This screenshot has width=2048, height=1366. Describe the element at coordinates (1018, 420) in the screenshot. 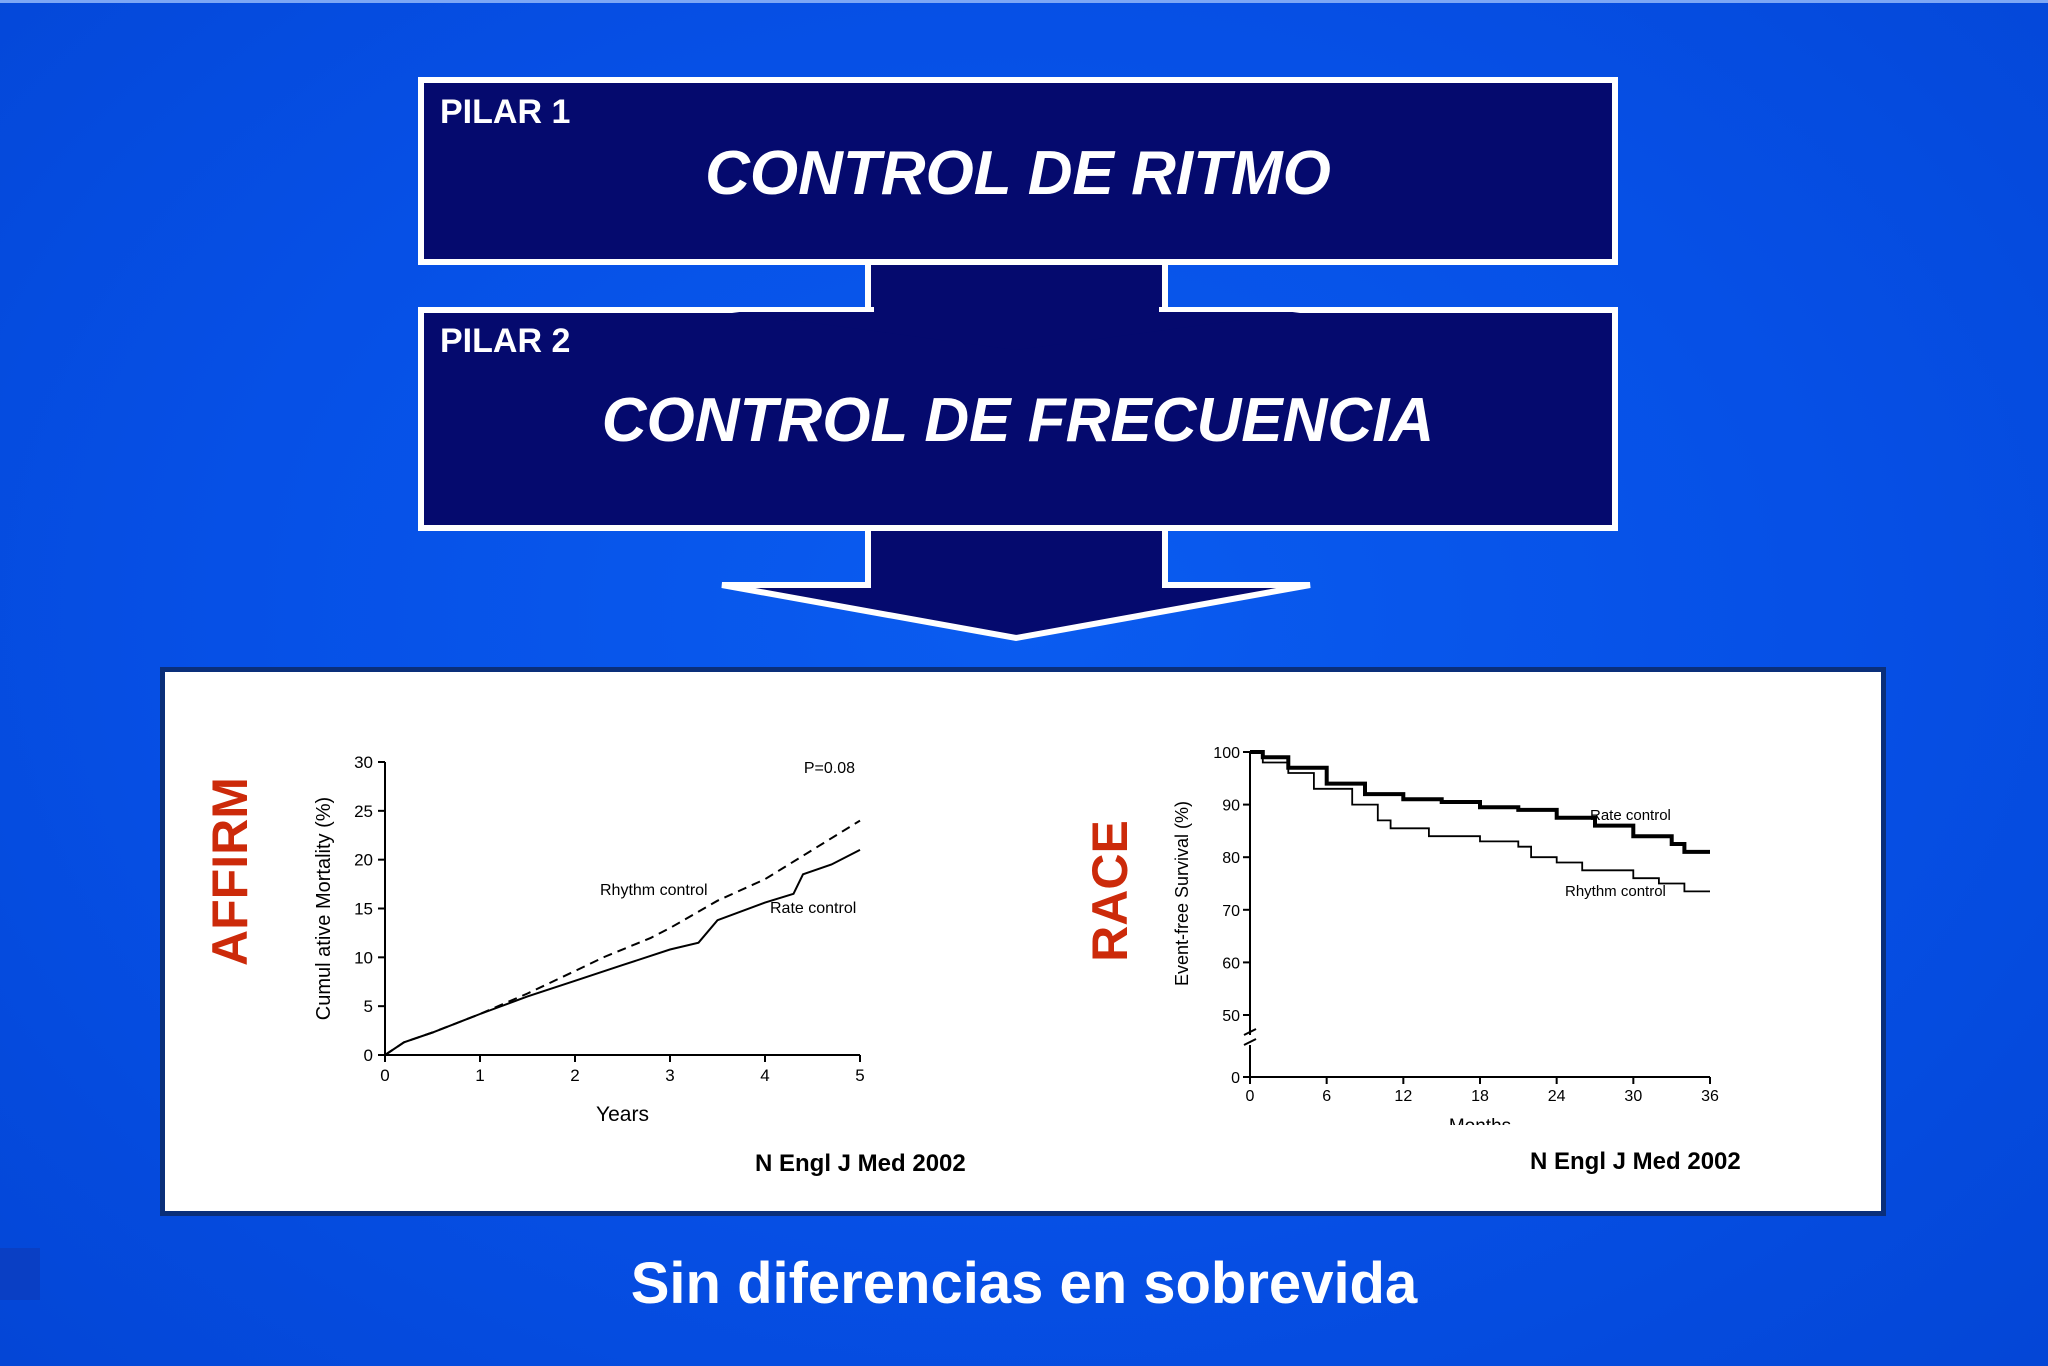

I see `pillar2-title: CONTROL DE FRECUENCIA` at that location.